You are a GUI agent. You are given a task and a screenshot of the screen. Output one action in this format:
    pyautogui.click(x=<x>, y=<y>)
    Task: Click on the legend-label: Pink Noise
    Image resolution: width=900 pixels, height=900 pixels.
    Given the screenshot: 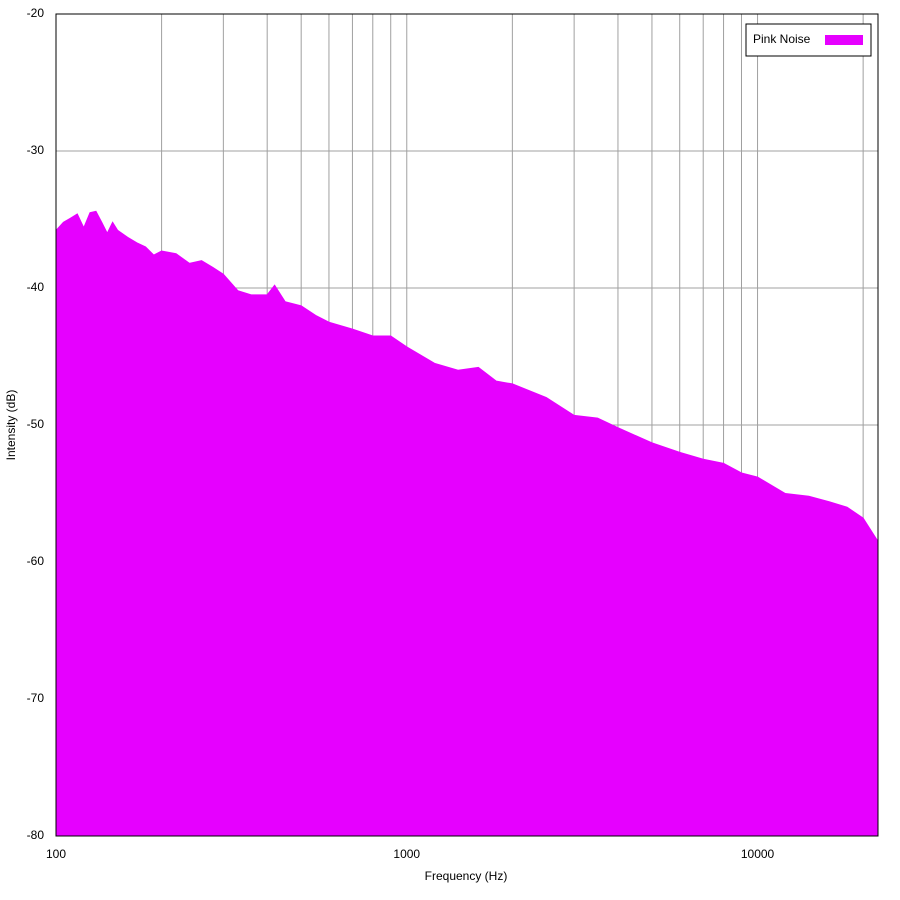 What is the action you would take?
    pyautogui.click(x=782, y=39)
    